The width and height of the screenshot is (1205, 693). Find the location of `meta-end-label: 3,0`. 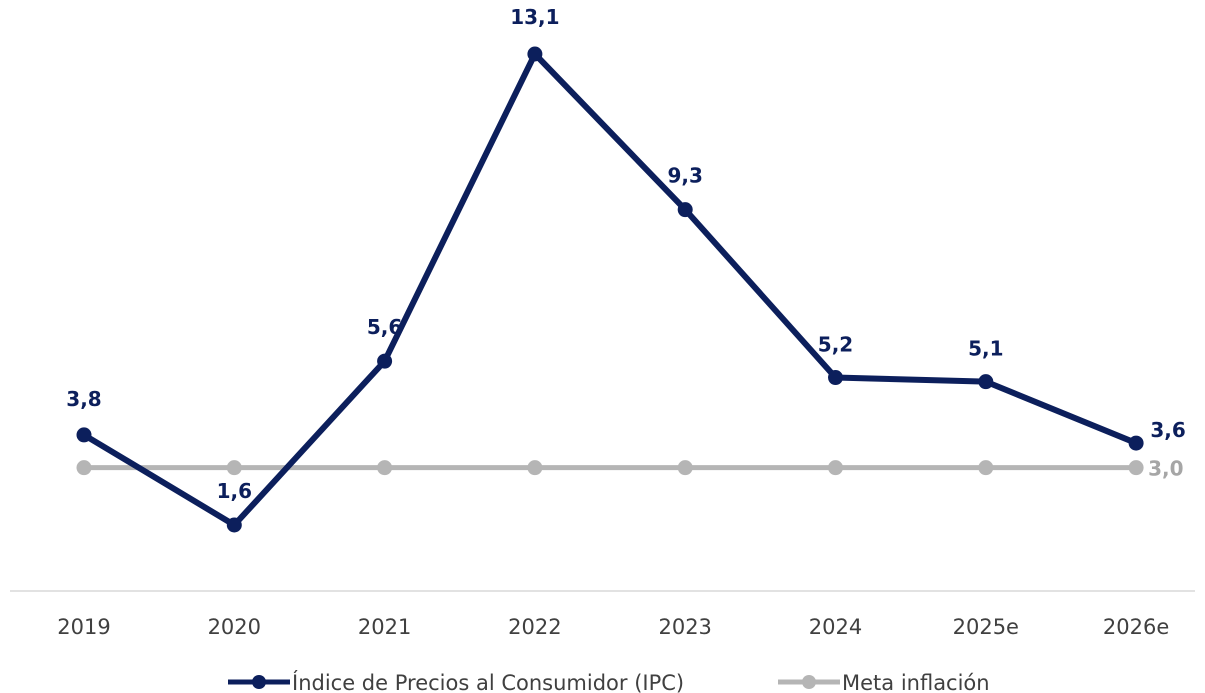

meta-end-label: 3,0 is located at coordinates (1165, 469).